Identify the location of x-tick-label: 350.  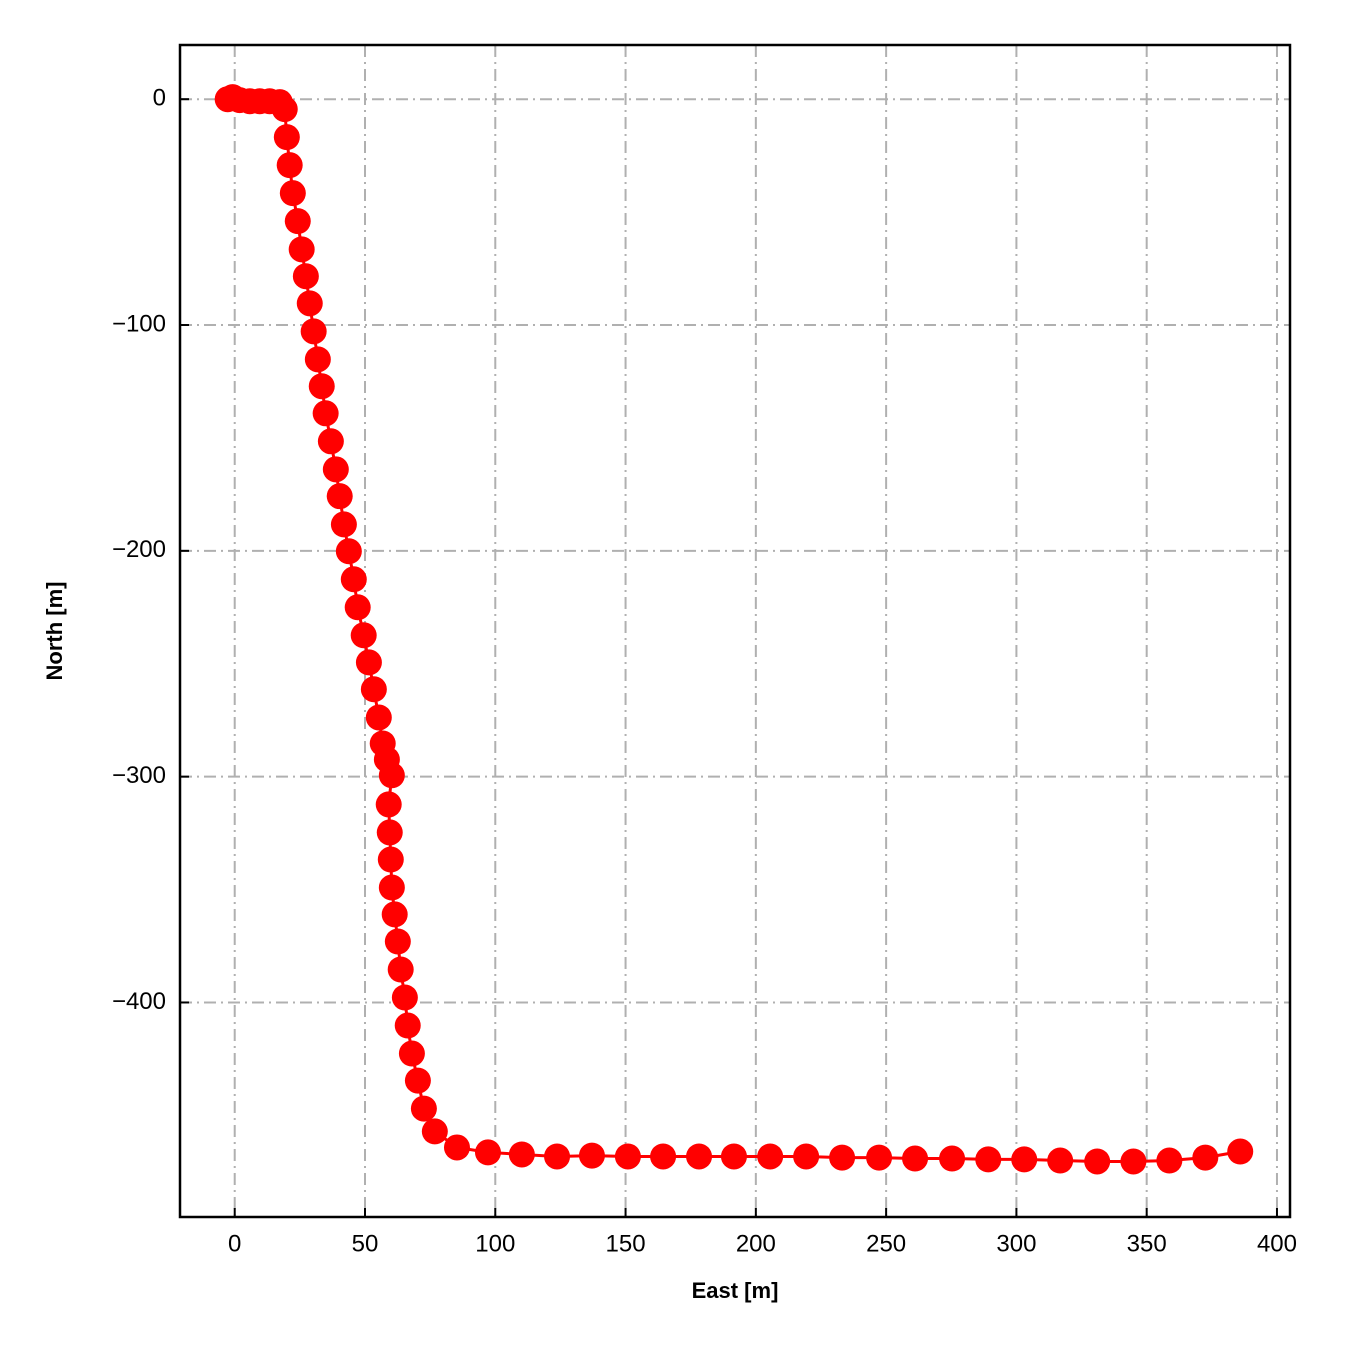
(1147, 1243).